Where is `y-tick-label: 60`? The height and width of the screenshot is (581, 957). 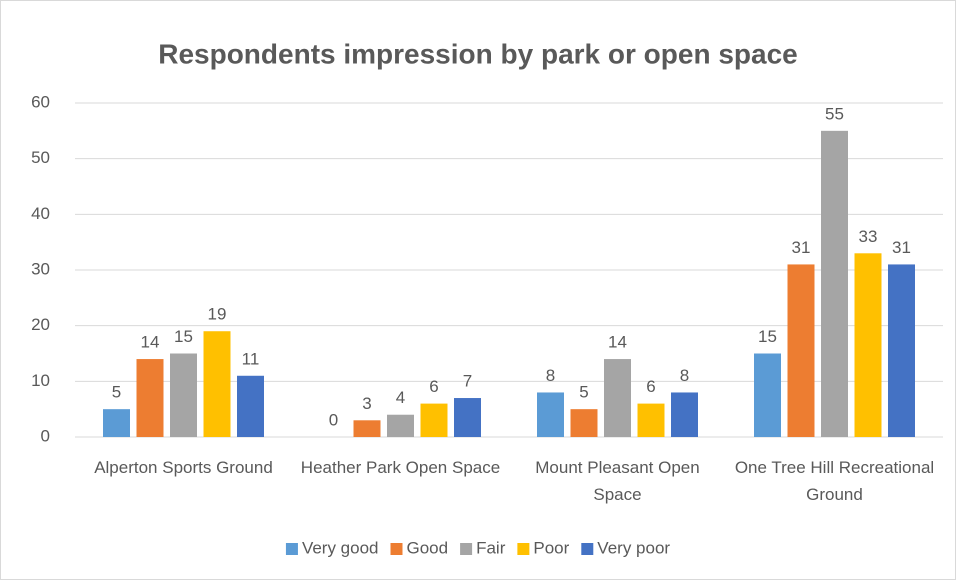
y-tick-label: 60 is located at coordinates (40, 101).